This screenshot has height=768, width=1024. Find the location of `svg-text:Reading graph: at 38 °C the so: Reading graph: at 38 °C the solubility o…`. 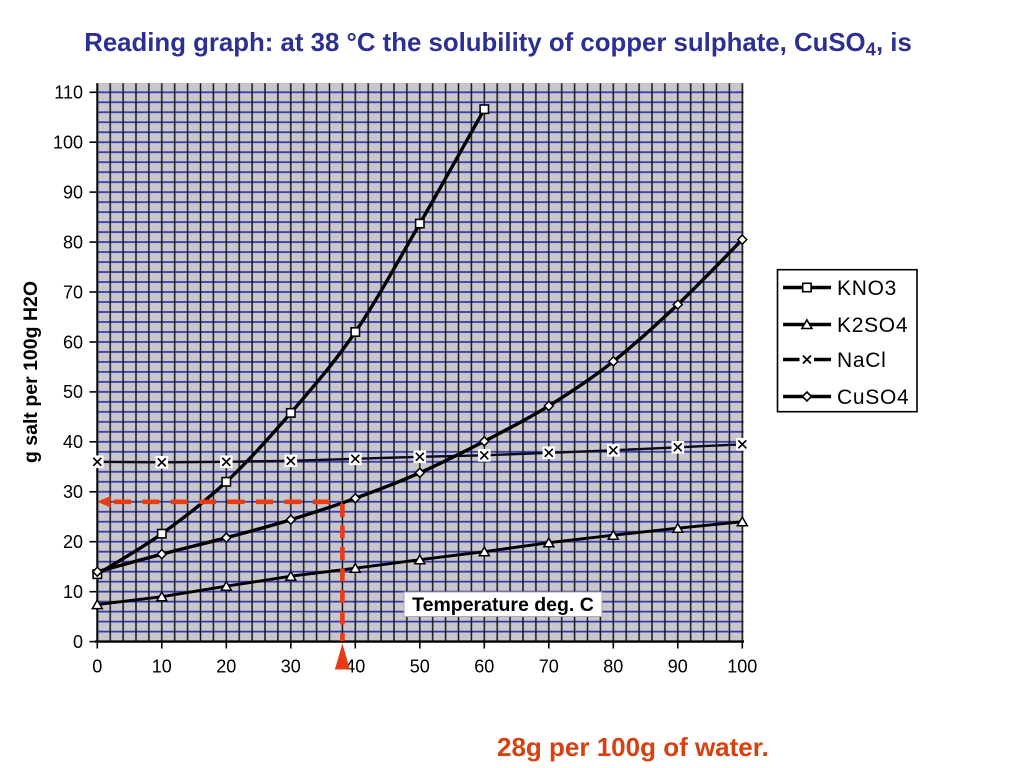

svg-text:Reading graph: at 38 °C the so: Reading graph: at 38 °C the solubility o… is located at coordinates (498, 44).